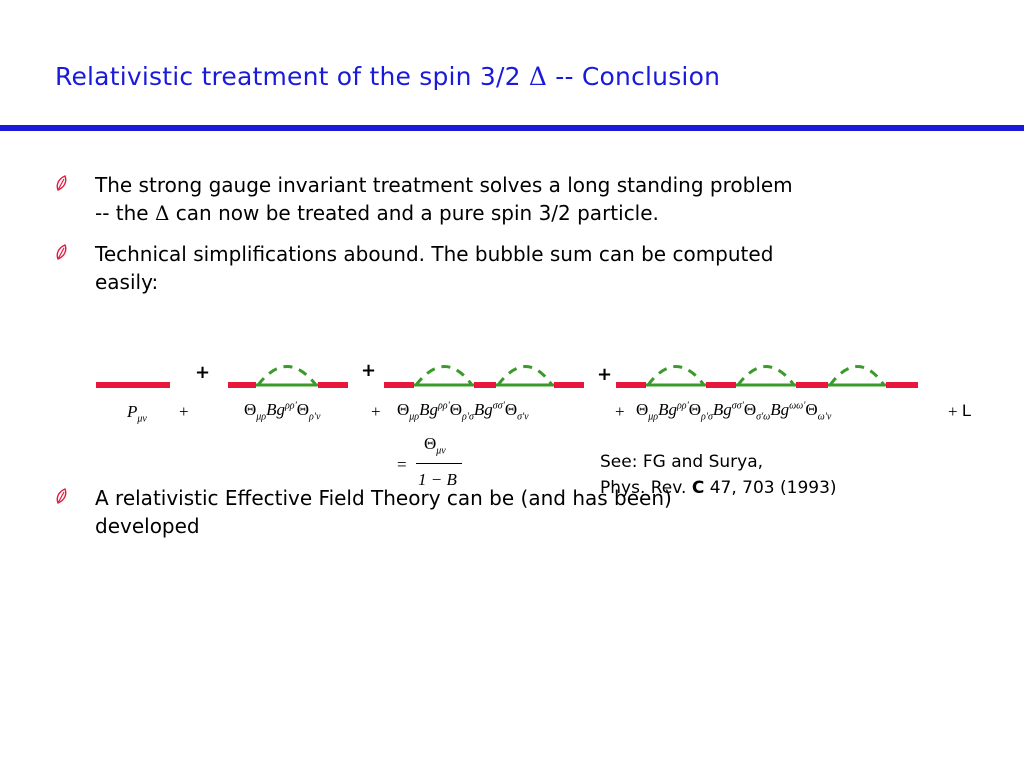  What do you see at coordinates (437, 479) in the screenshot?
I see `fraction-denominator: 1 − B` at bounding box center [437, 479].